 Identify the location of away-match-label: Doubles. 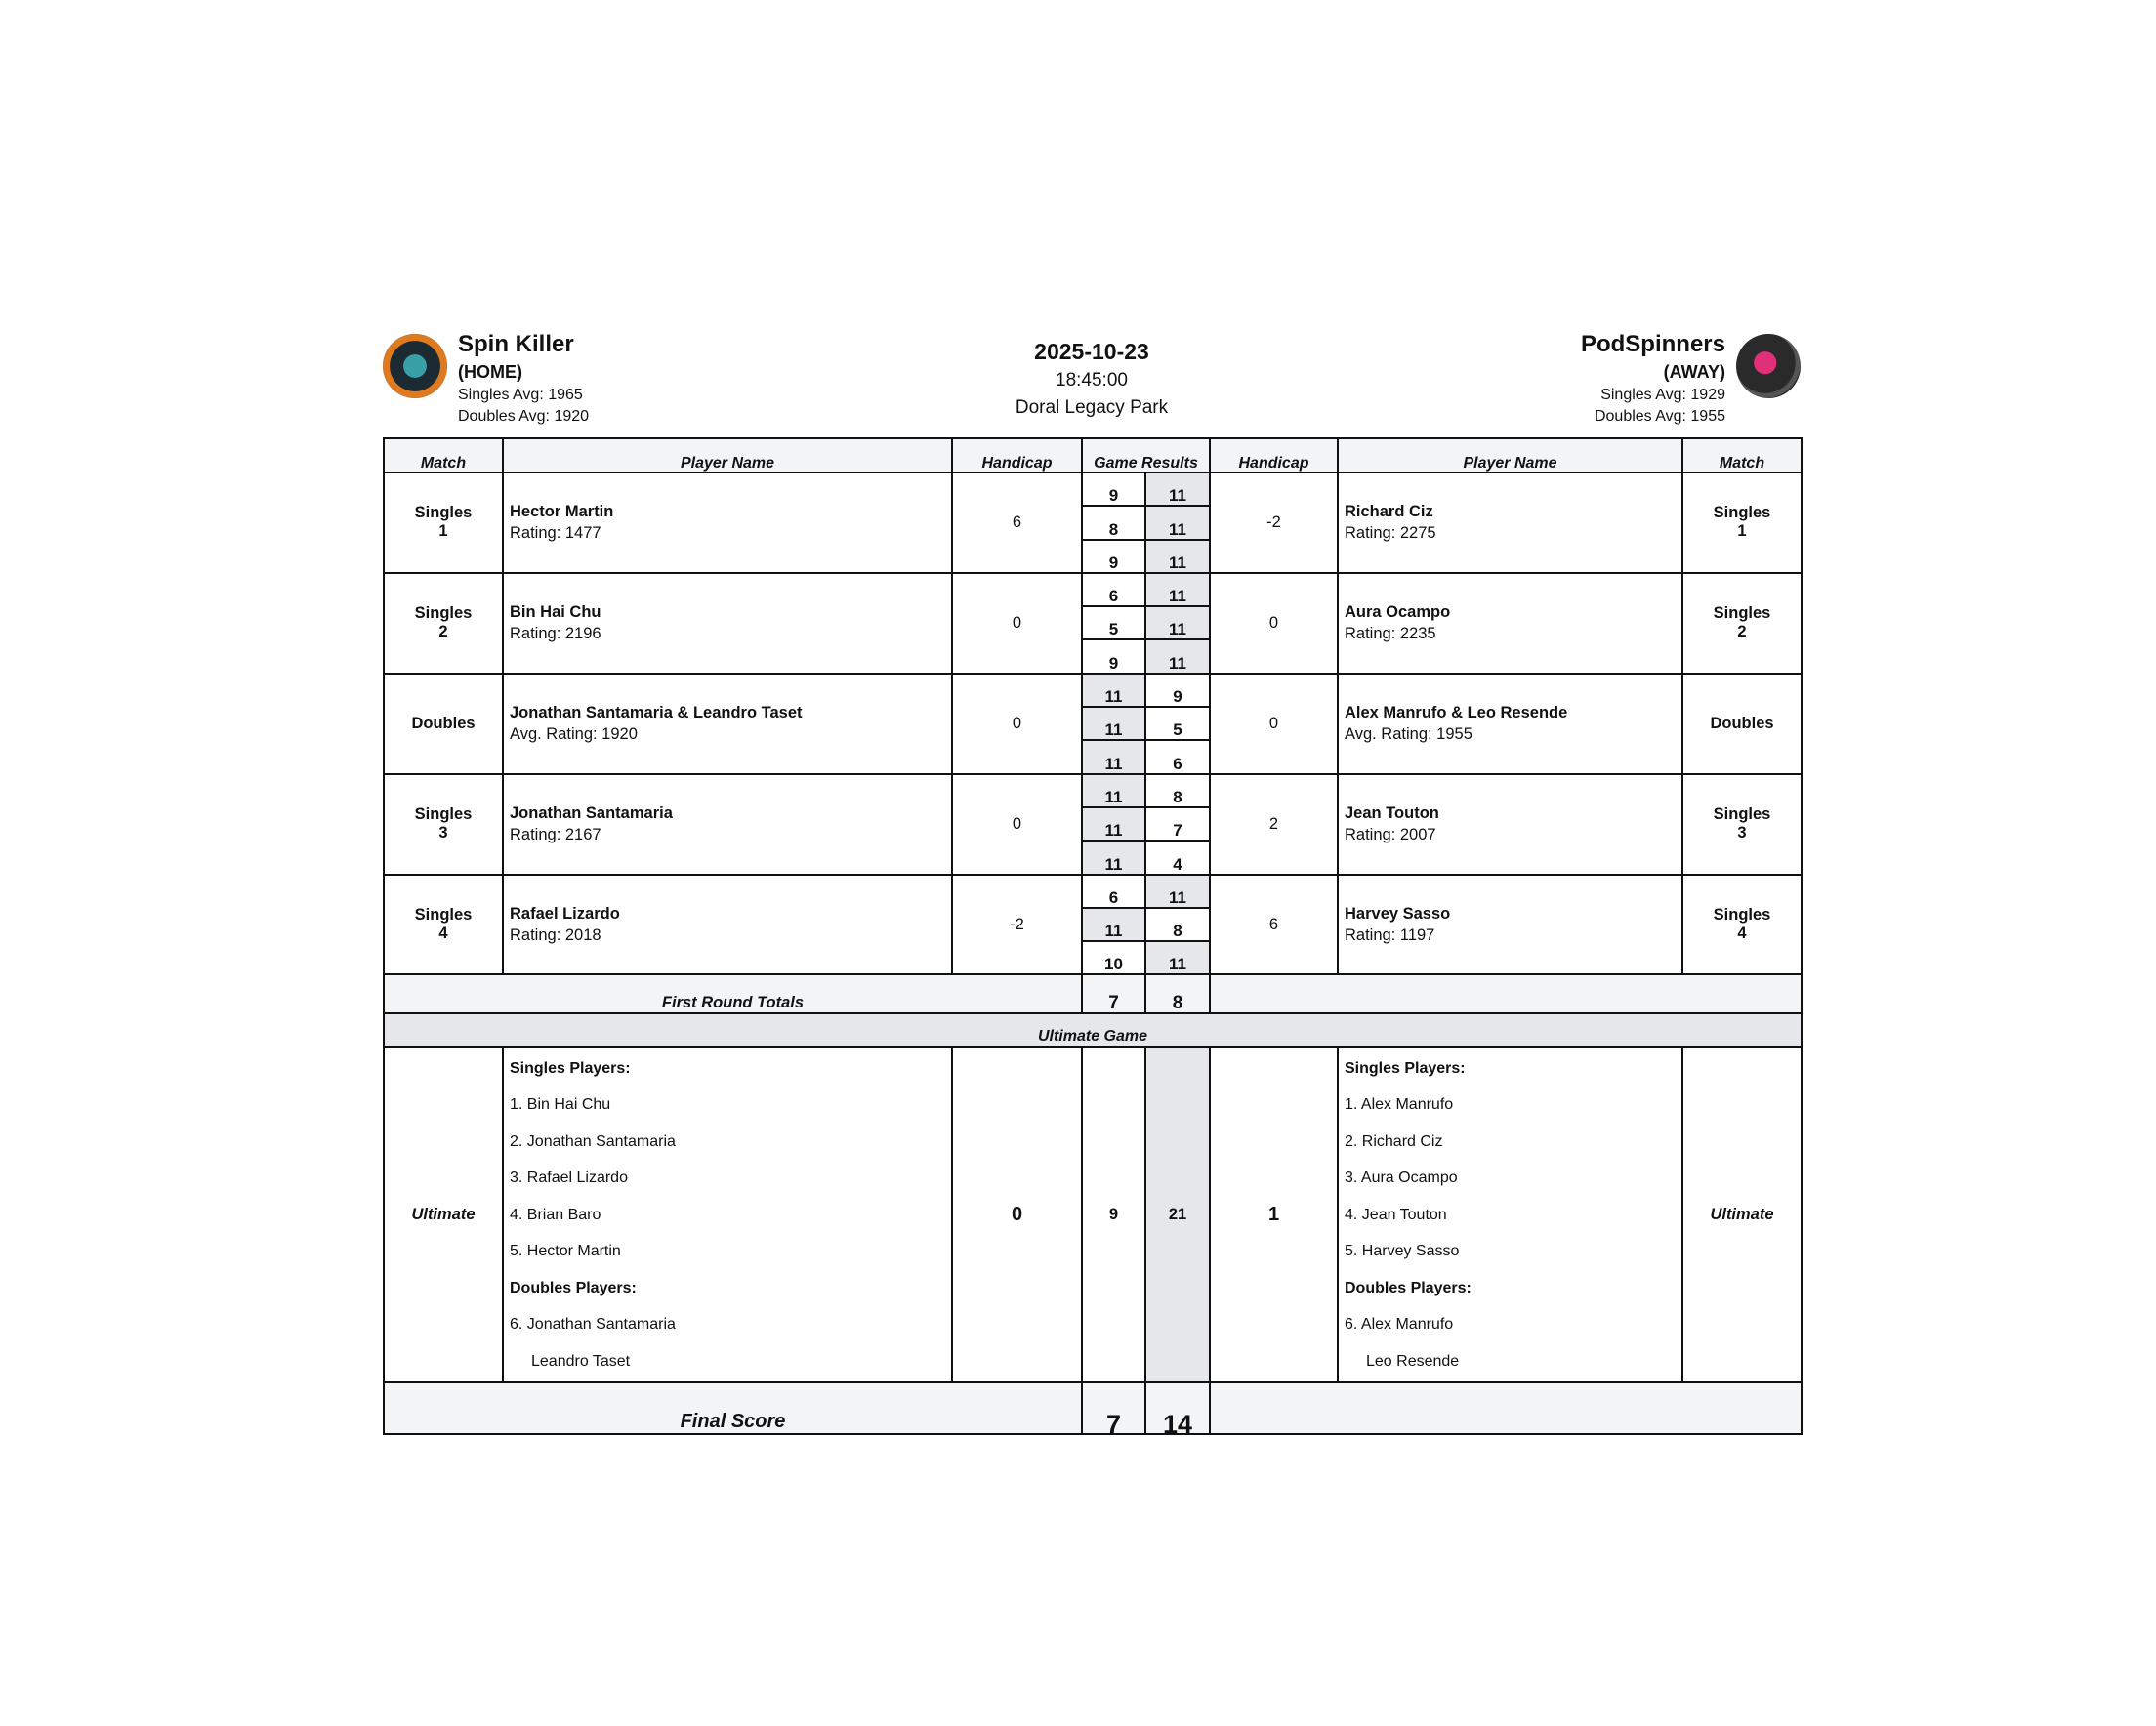
(1742, 723).